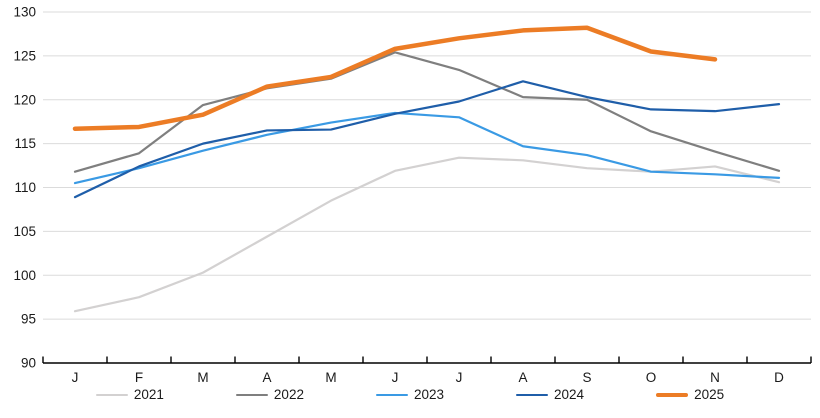 The height and width of the screenshot is (418, 820). I want to click on y-axis-label: 90, so click(28, 363).